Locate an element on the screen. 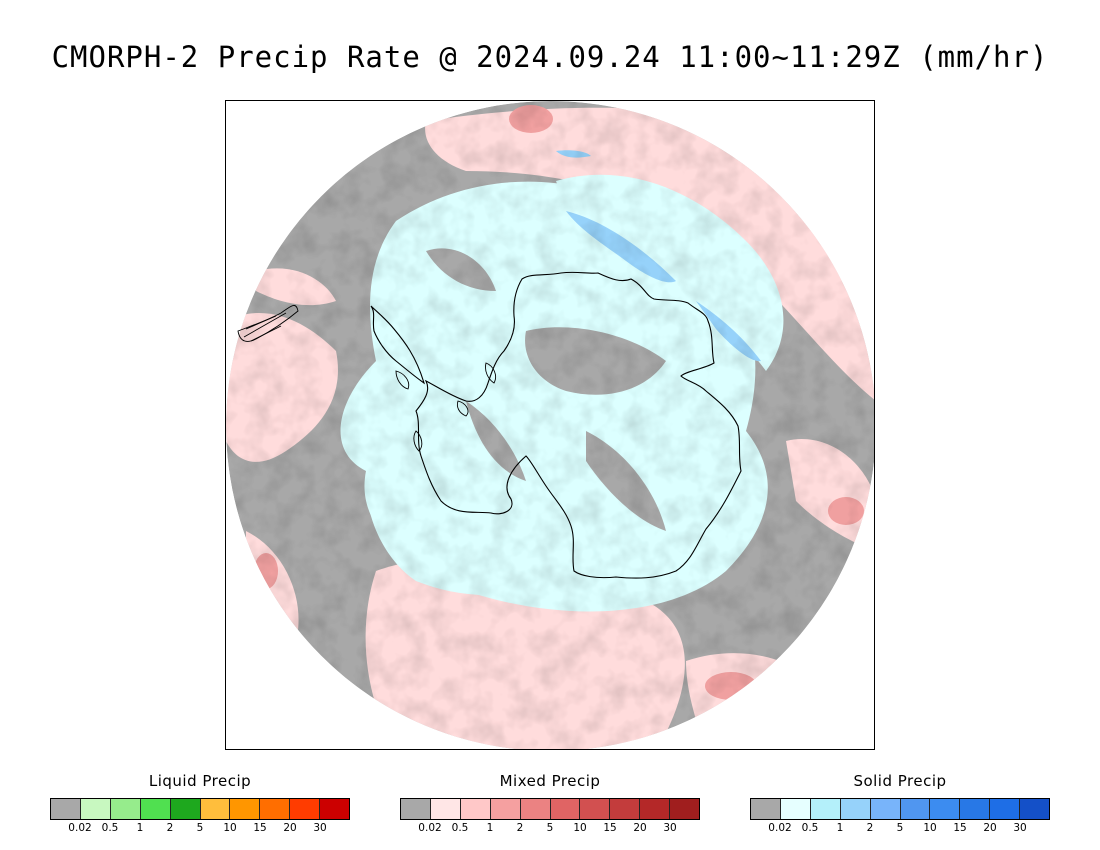  south-america-coastline is located at coordinates (268, 323).